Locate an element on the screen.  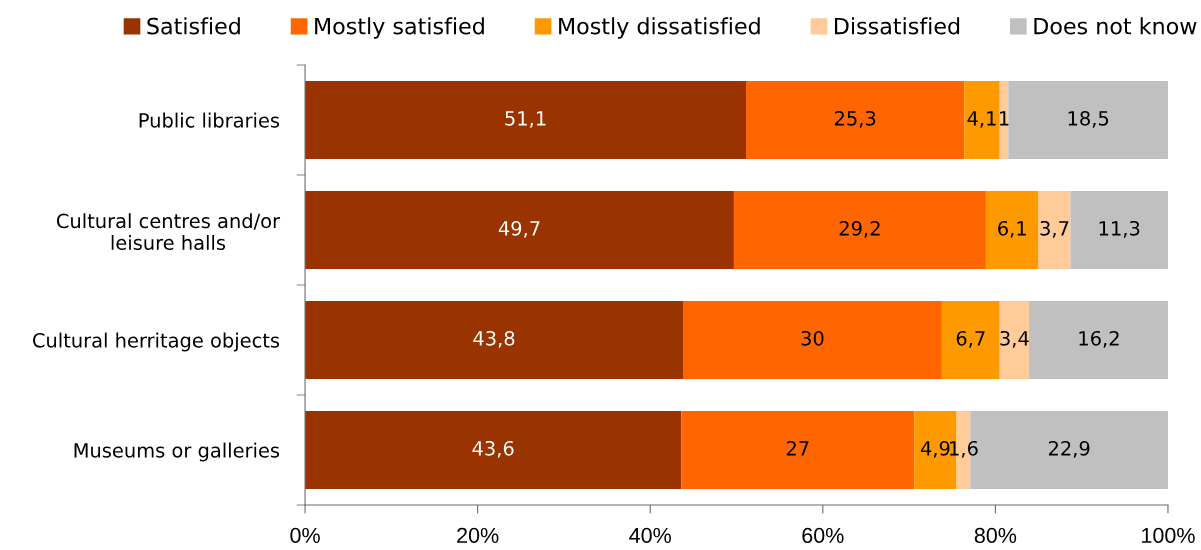
data-label: 51,1 is located at coordinates (525, 119).